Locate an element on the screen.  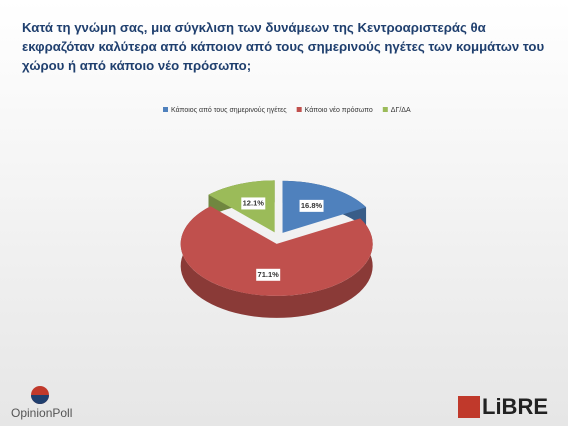
logo-right: LiBRE is located at coordinates (515, 406).